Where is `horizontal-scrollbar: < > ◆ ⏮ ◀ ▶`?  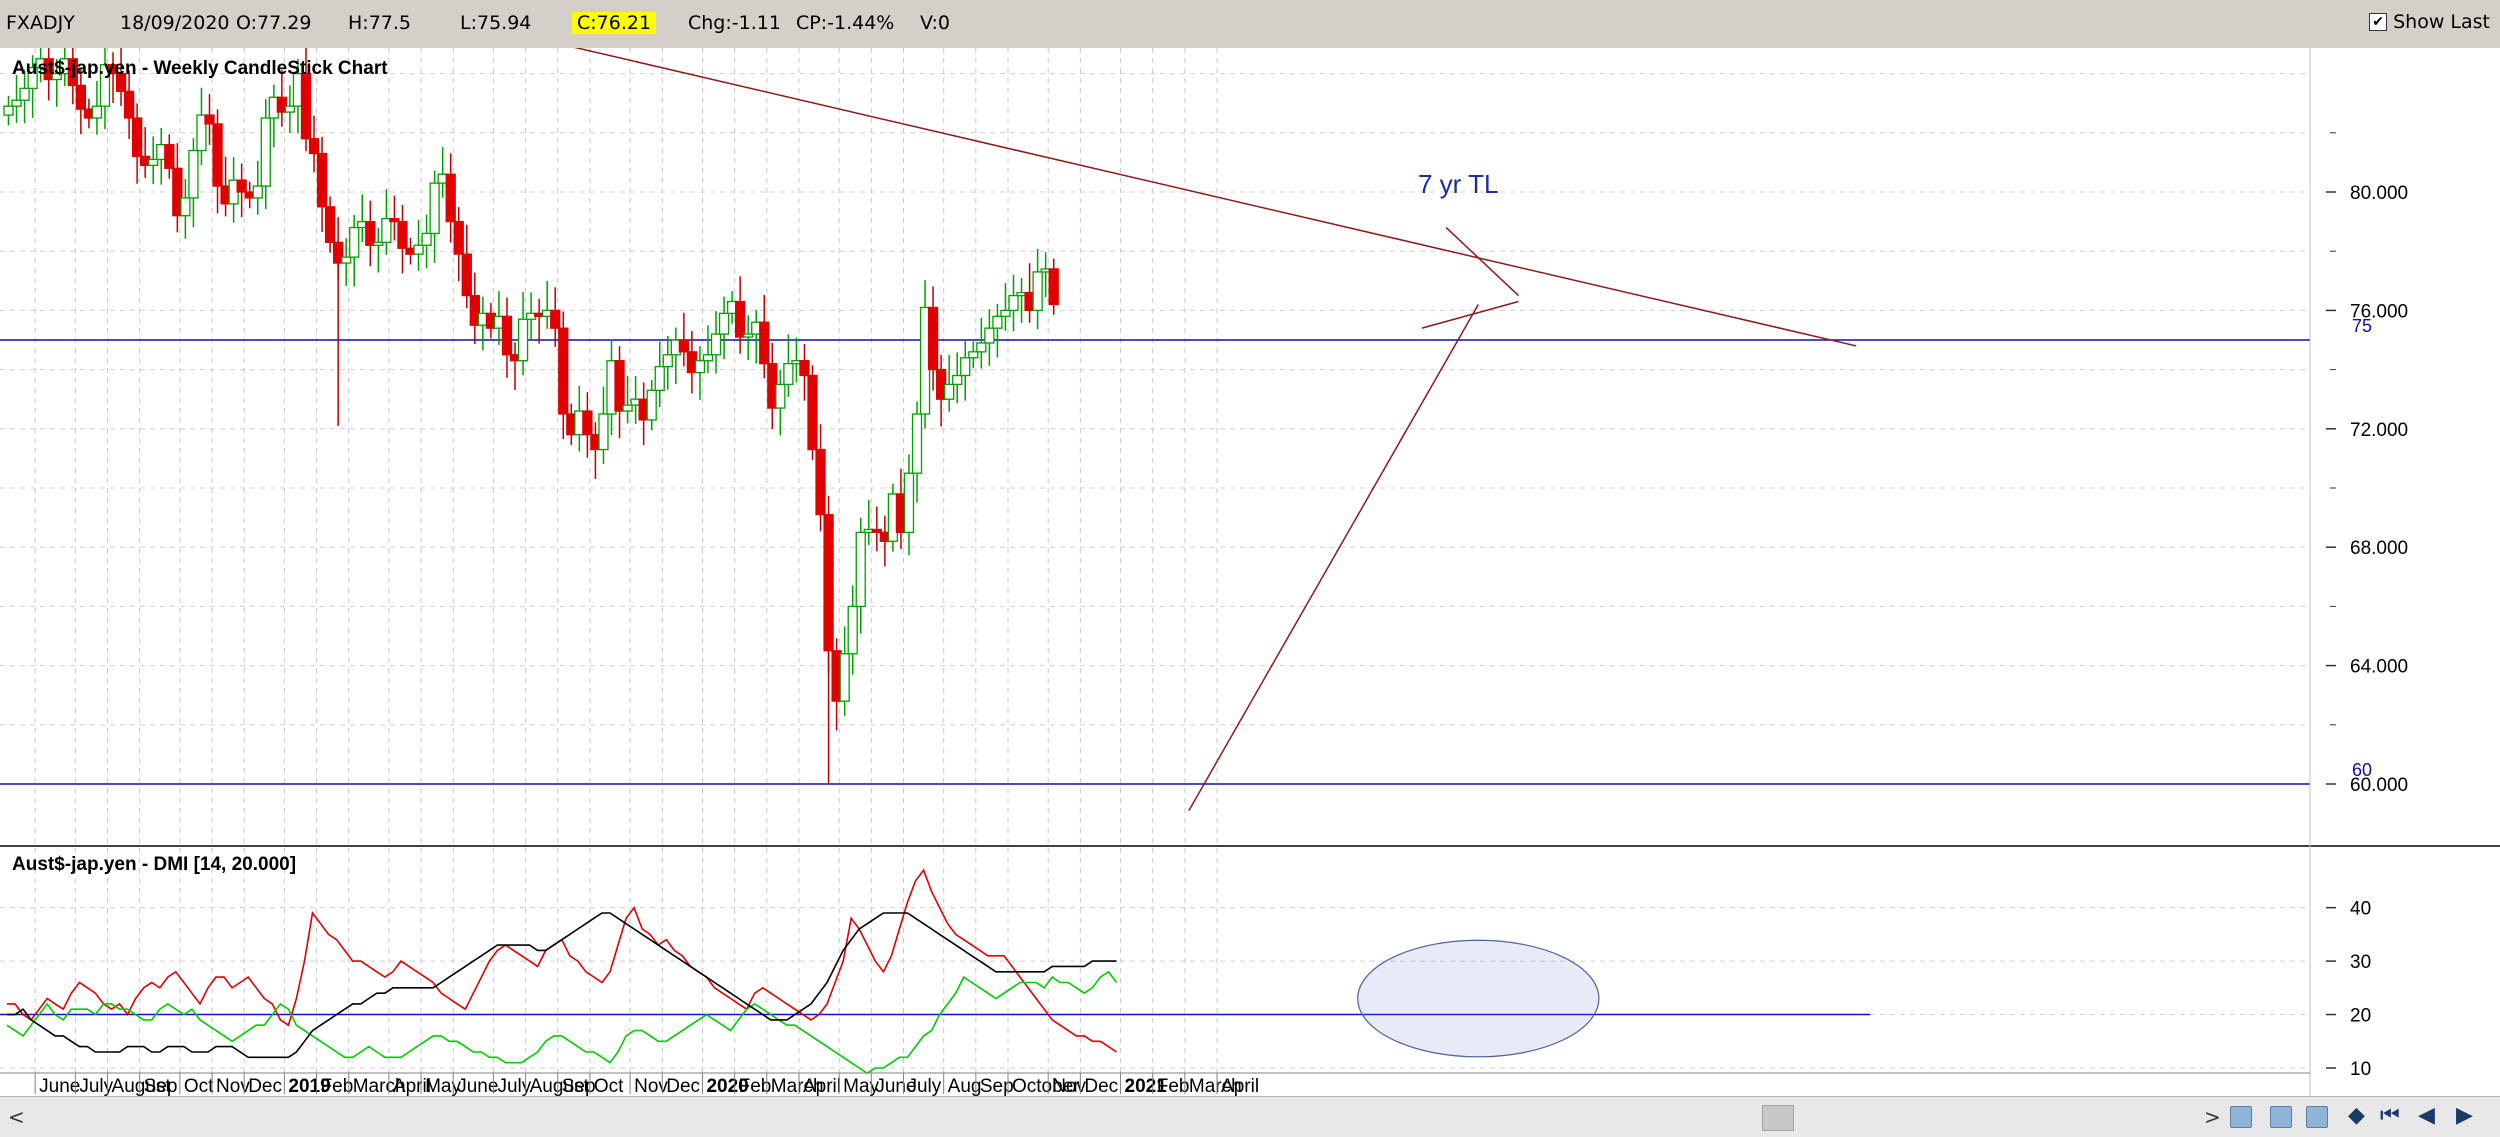 horizontal-scrollbar: < > ◆ ⏮ ◀ ▶ is located at coordinates (1250, 1116).